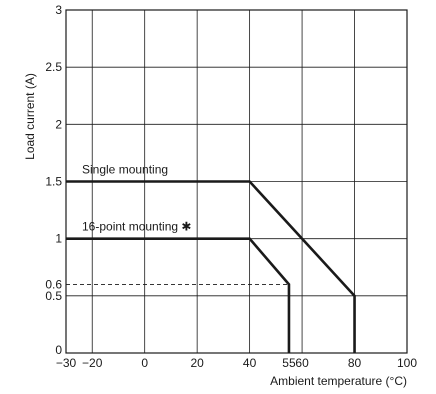 The image size is (436, 394). Describe the element at coordinates (407, 363) in the screenshot. I see `x-tick-label: 100` at that location.